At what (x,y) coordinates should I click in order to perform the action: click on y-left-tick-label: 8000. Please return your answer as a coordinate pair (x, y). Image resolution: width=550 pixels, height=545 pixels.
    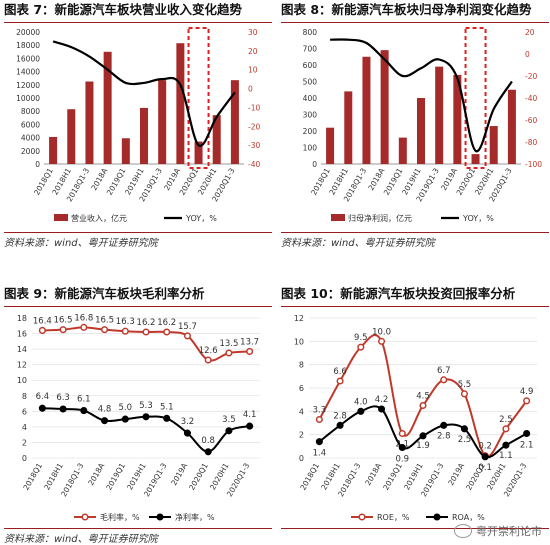
    Looking at the image, I should click on (30, 111).